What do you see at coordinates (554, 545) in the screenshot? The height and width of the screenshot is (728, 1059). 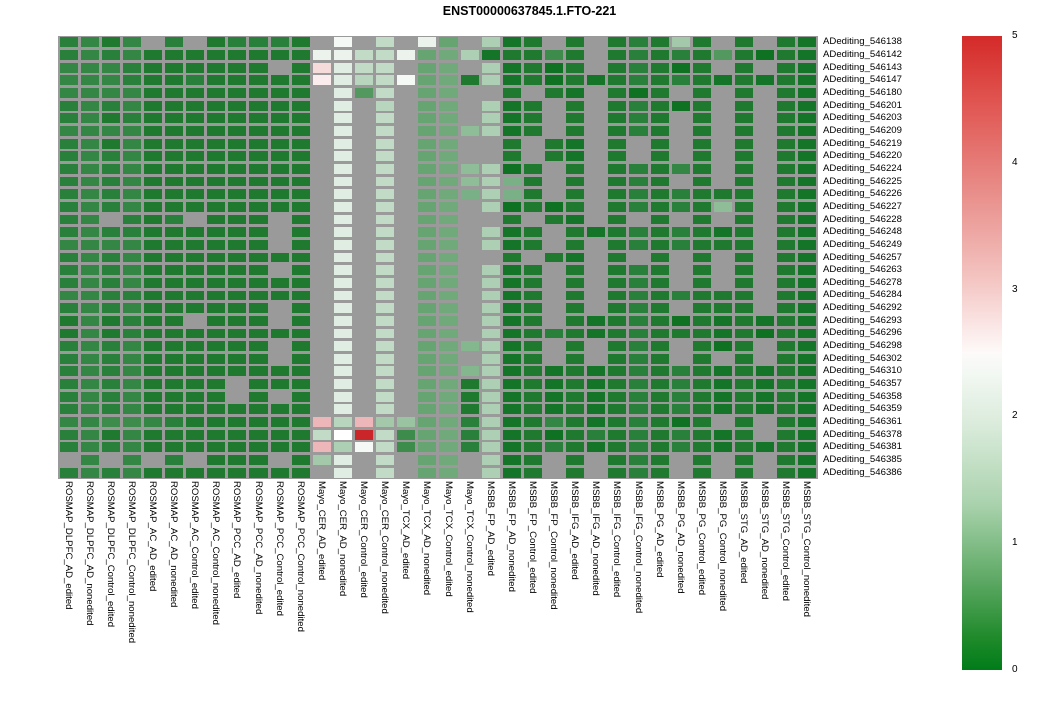 I see `column-label: MSBB_FP_Control_nonedited` at bounding box center [554, 545].